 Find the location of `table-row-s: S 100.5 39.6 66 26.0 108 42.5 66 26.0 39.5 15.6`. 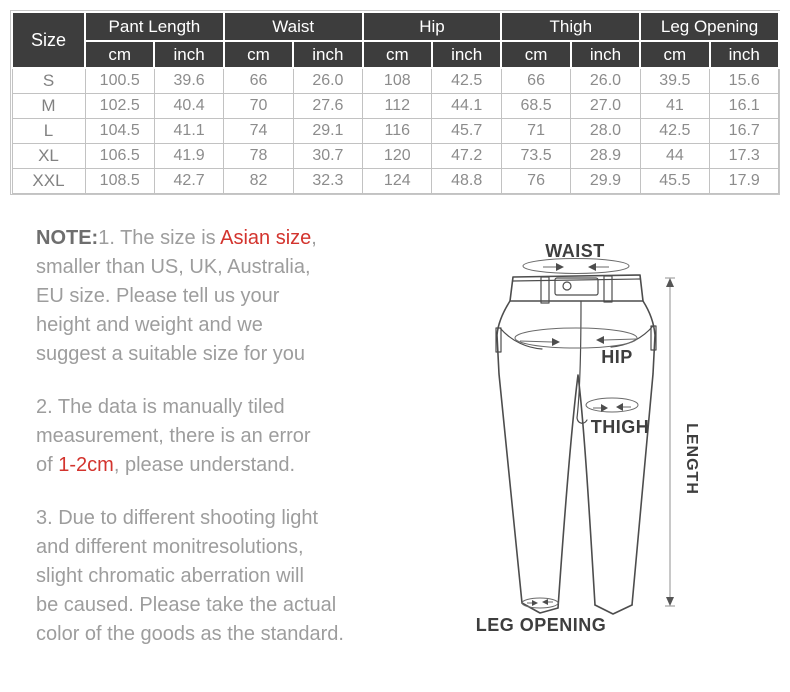

table-row-s: S 100.5 39.6 66 26.0 108 42.5 66 26.0 39.5 15.6 is located at coordinates (395, 80).